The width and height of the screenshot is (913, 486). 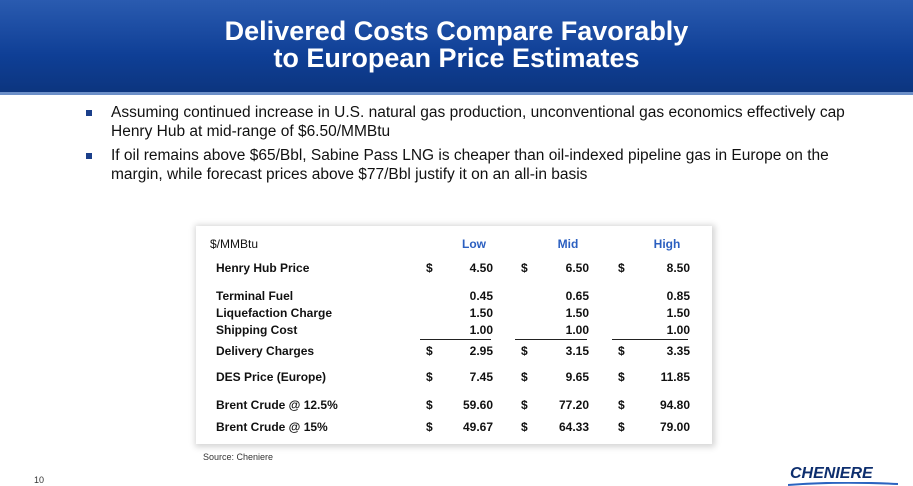 What do you see at coordinates (277, 405) in the screenshot?
I see `row-label: Brent Crude @ 12.5%` at bounding box center [277, 405].